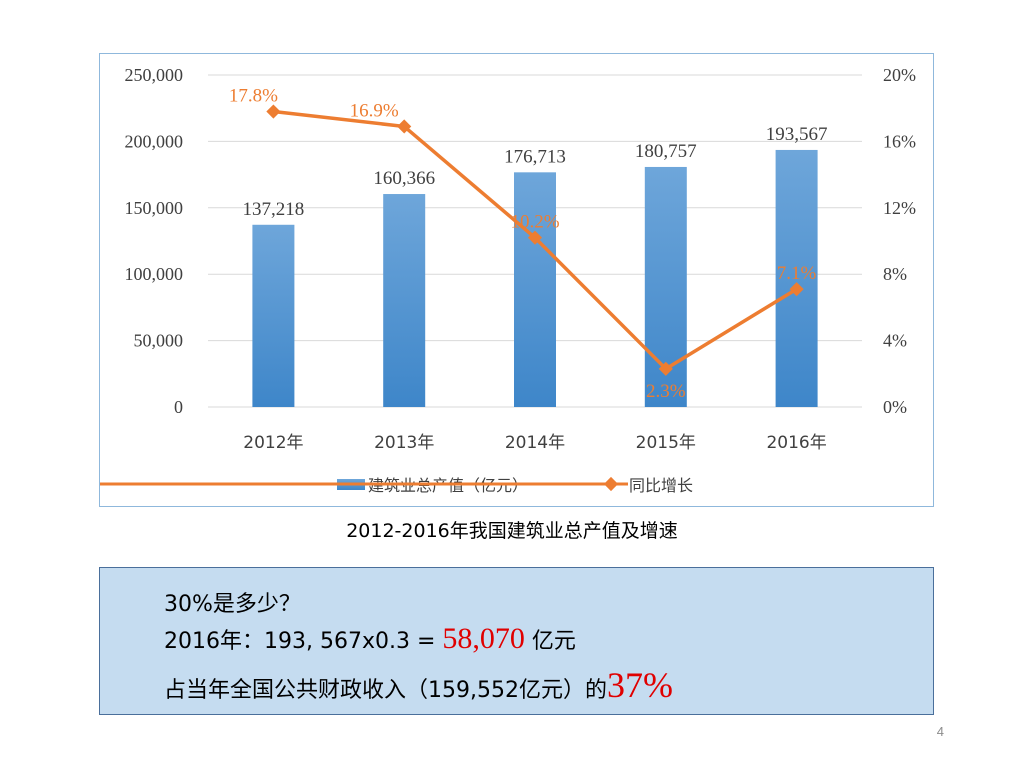  Describe the element at coordinates (666, 151) in the screenshot. I see `bar-data-label: 180,757` at that location.